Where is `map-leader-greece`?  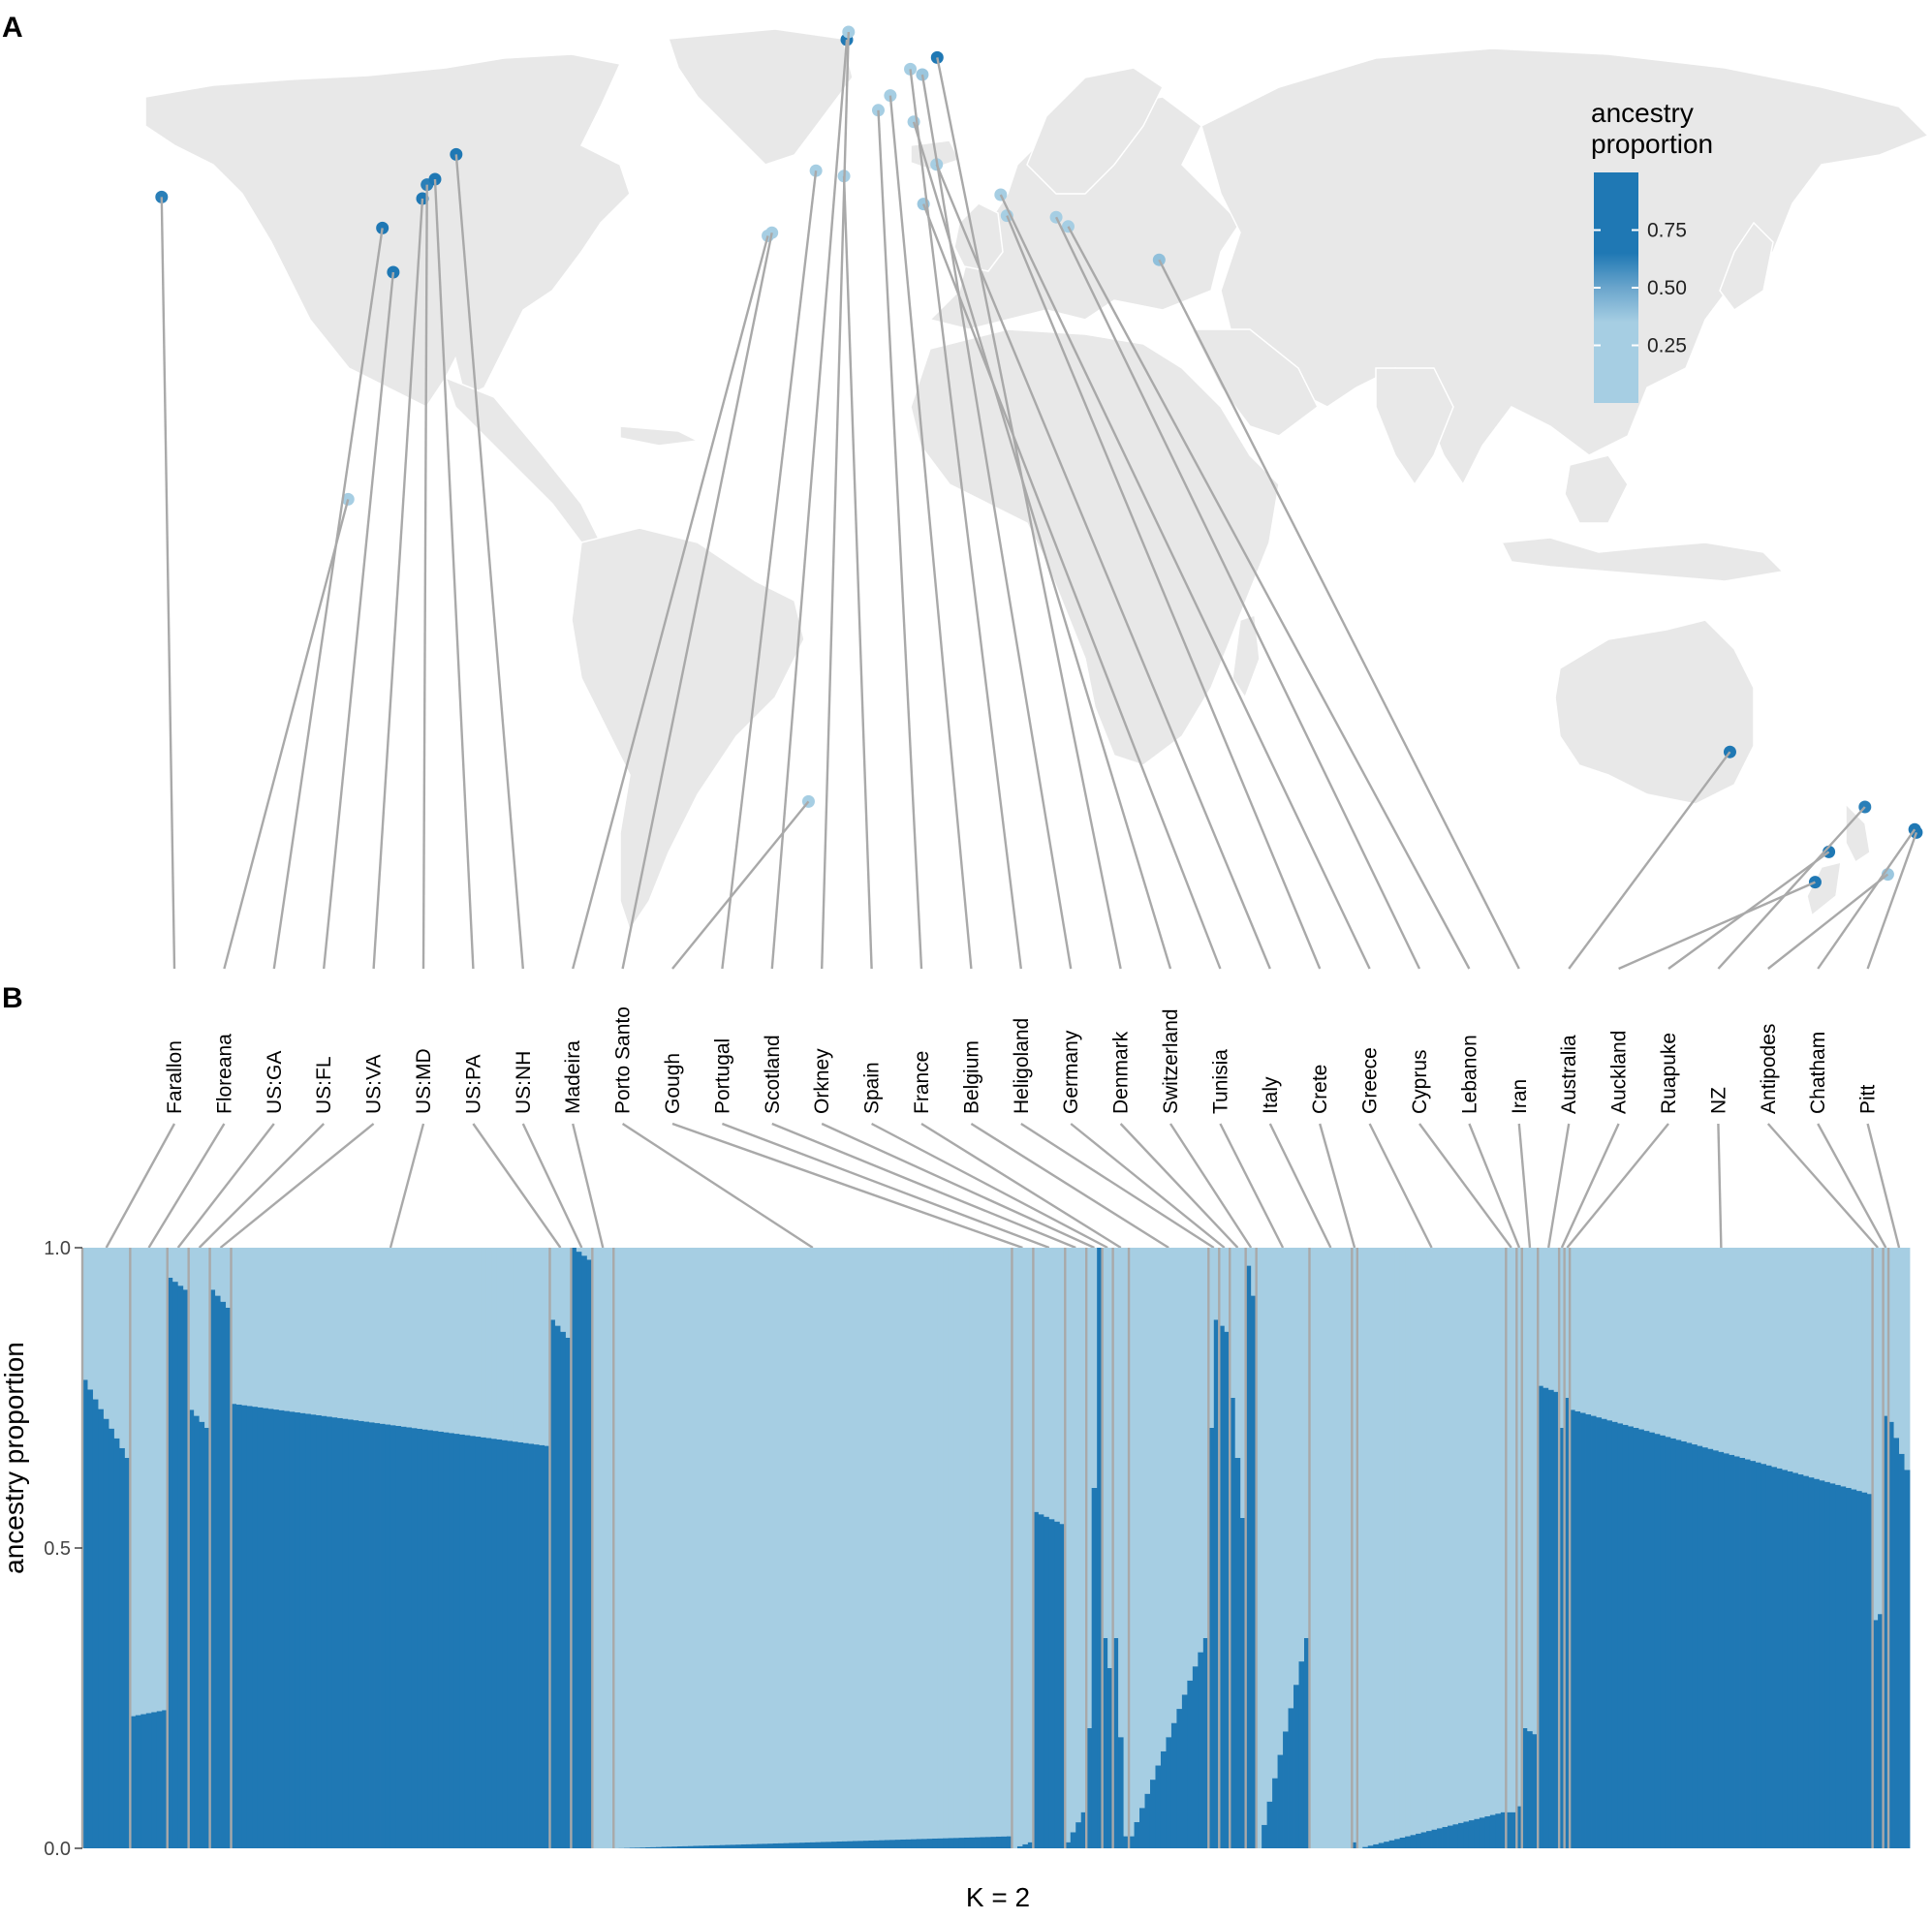 map-leader-greece is located at coordinates (1185, 582).